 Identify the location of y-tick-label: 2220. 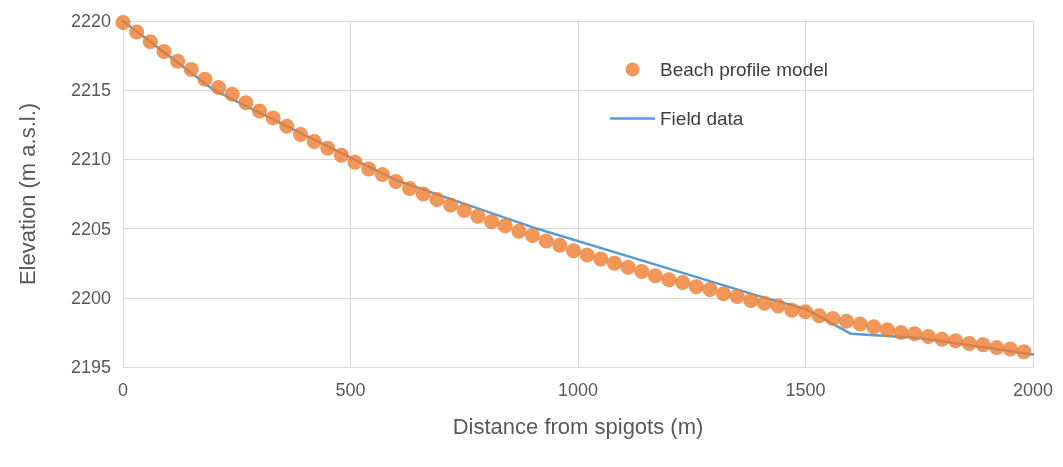
(90, 21).